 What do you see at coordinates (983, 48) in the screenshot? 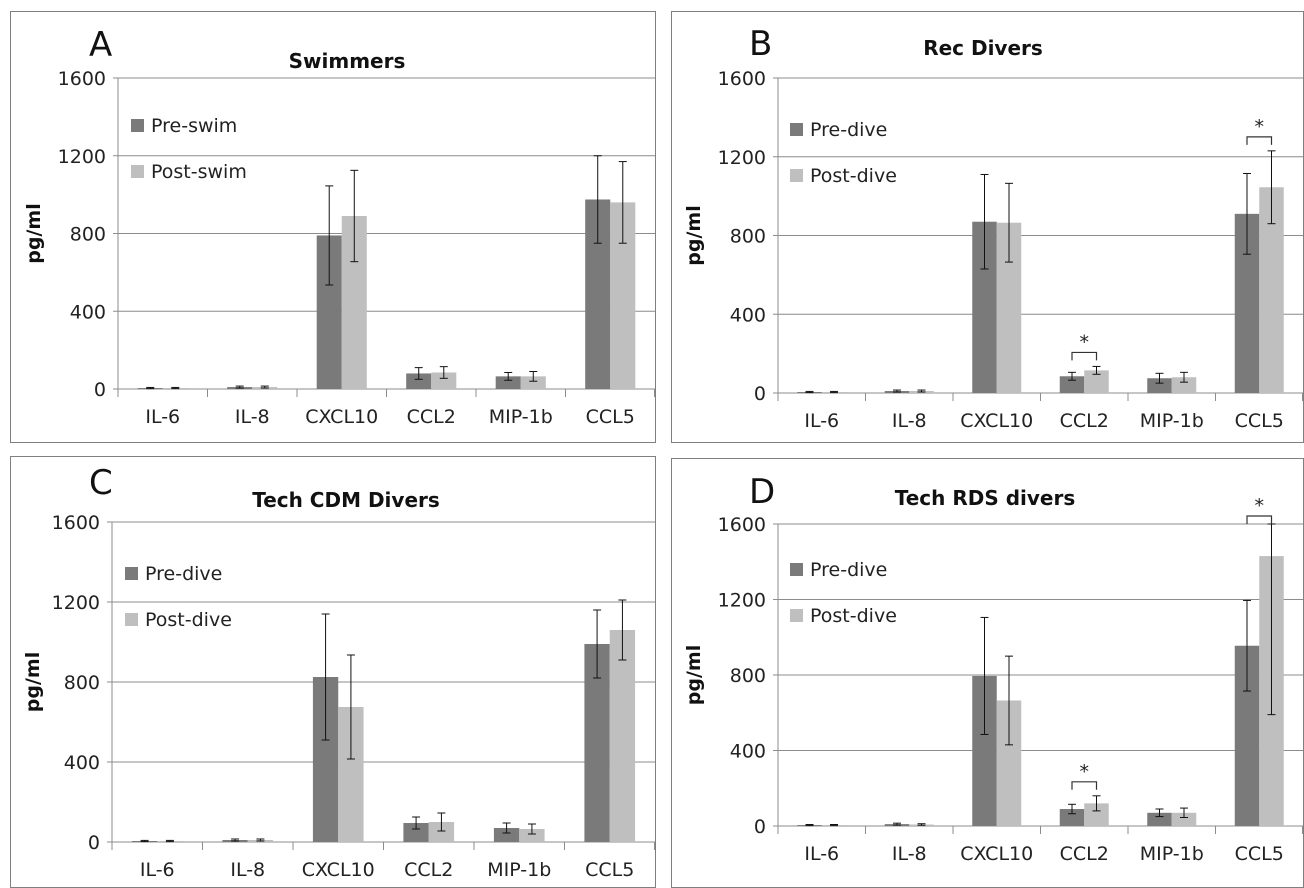
I see `chart-title: Rec Divers` at bounding box center [983, 48].